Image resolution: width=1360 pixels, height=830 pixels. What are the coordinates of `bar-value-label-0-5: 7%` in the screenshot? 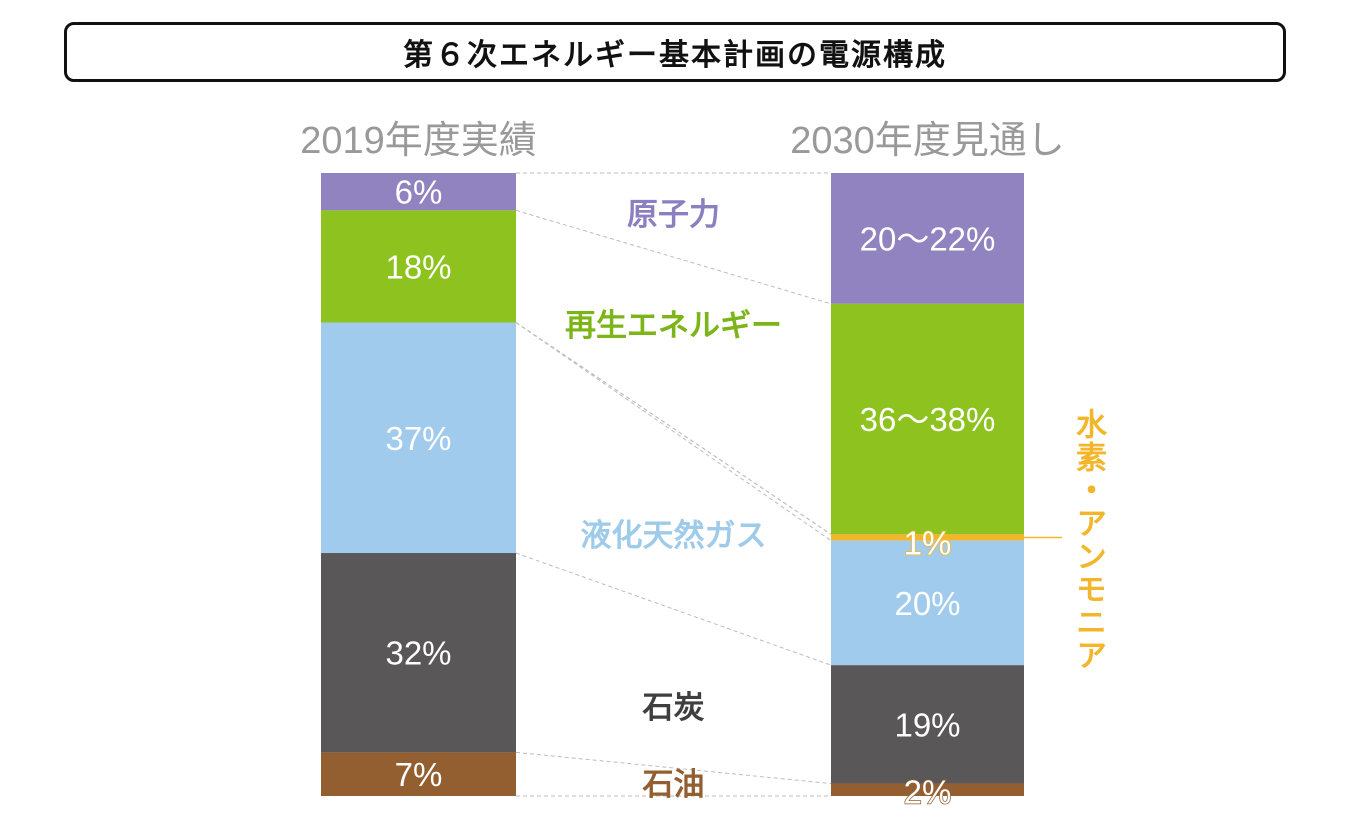 It's located at (419, 774).